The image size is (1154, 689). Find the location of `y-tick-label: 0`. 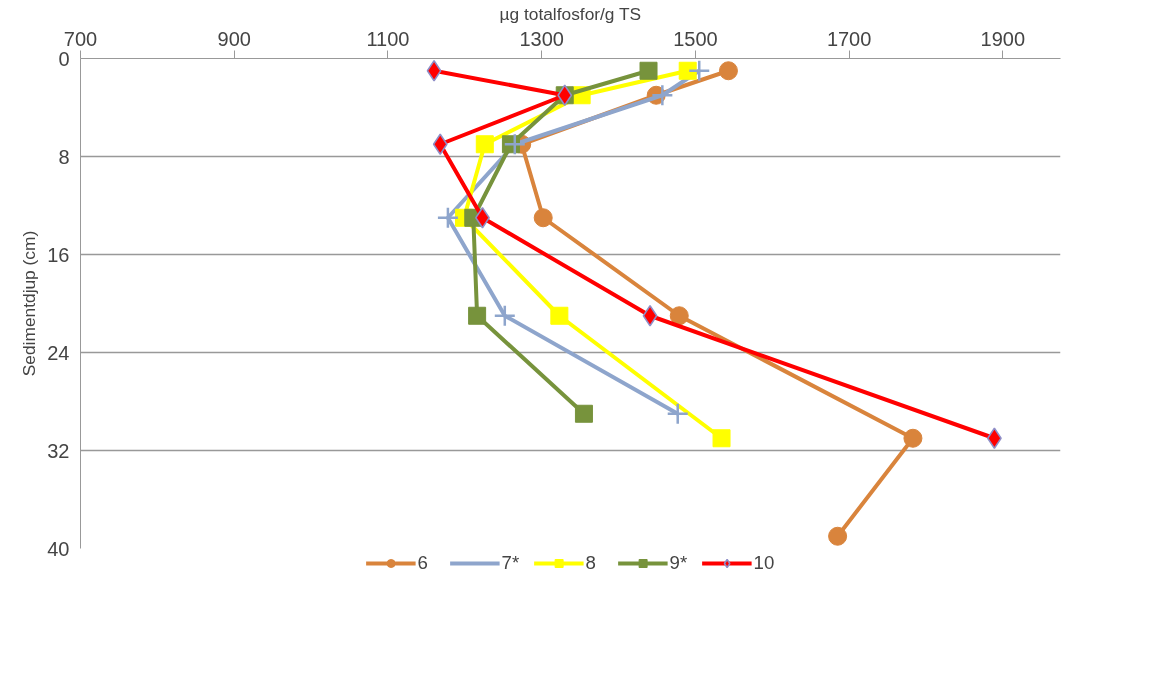

y-tick-label: 0 is located at coordinates (64, 58).